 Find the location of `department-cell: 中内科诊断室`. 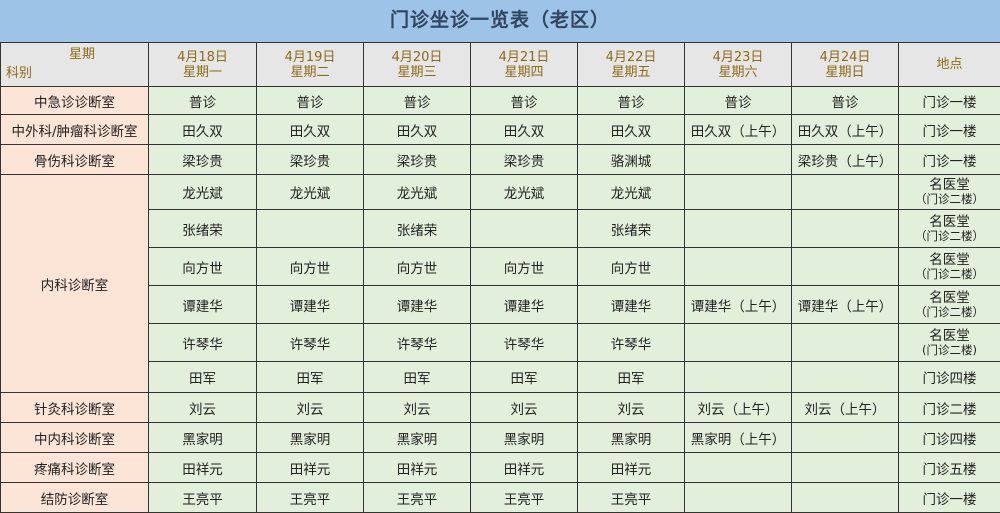

department-cell: 中内科诊断室 is located at coordinates (75, 438).